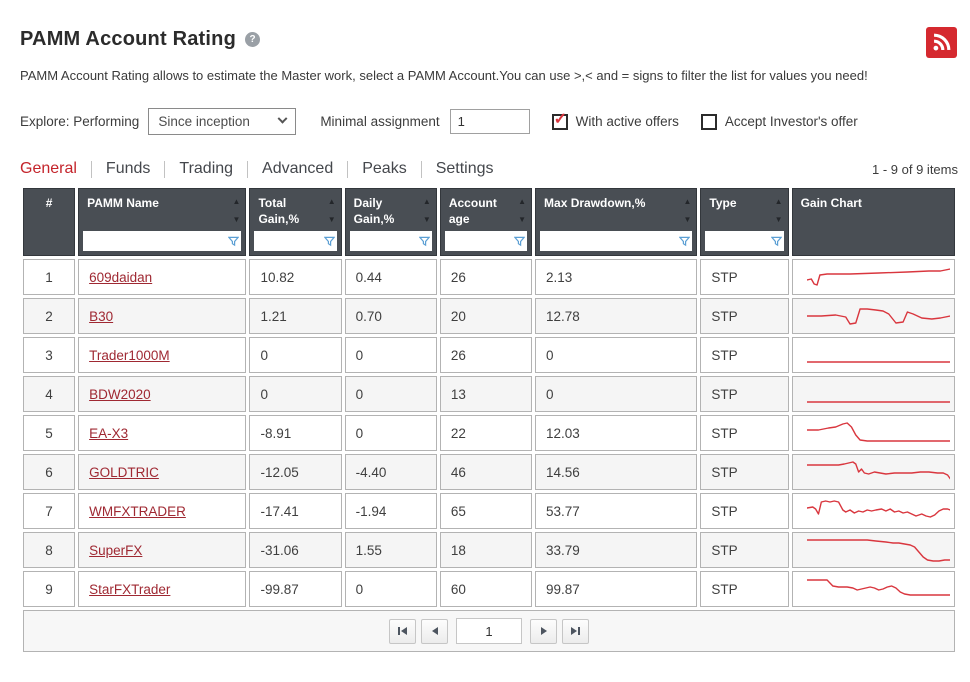 The image size is (970, 682). I want to click on pamm-name-link: SuperFX, so click(116, 550).